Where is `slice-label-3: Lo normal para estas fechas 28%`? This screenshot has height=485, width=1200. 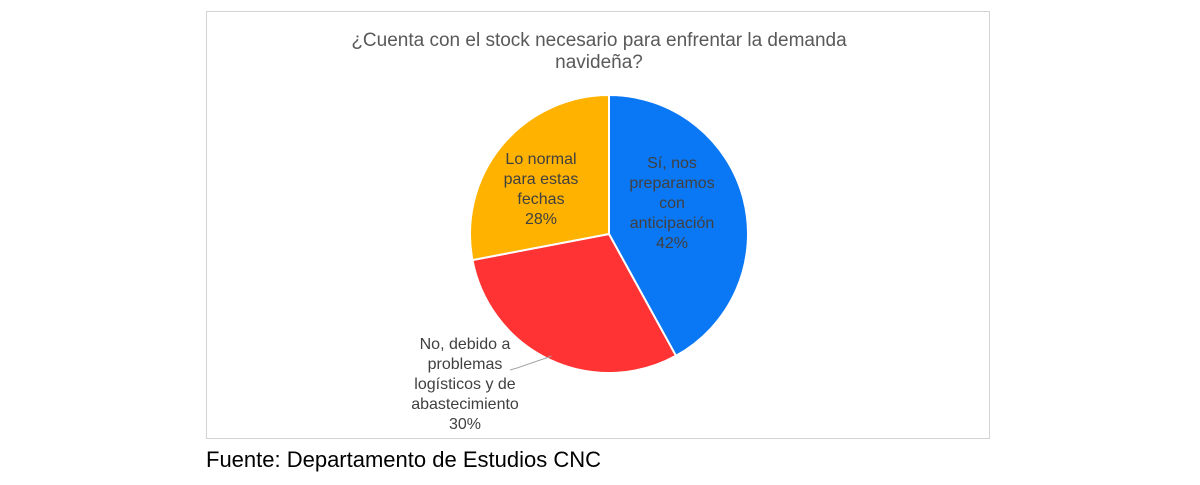
slice-label-3: Lo normal para estas fechas 28% is located at coordinates (541, 189).